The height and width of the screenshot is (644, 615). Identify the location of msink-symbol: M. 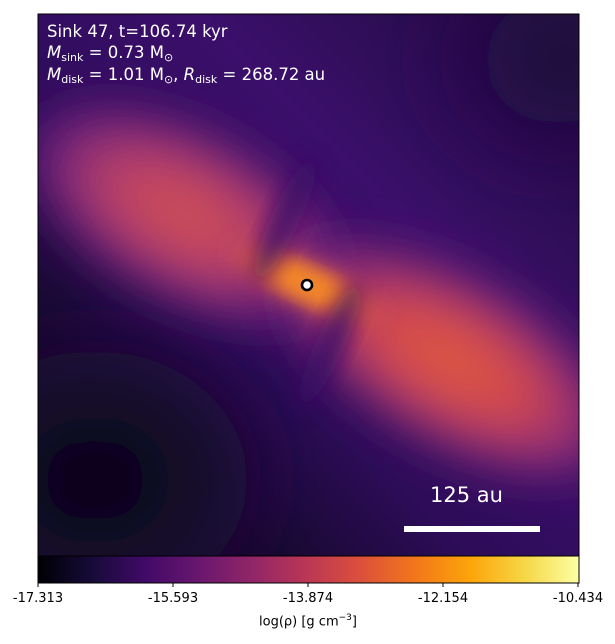
(54, 52).